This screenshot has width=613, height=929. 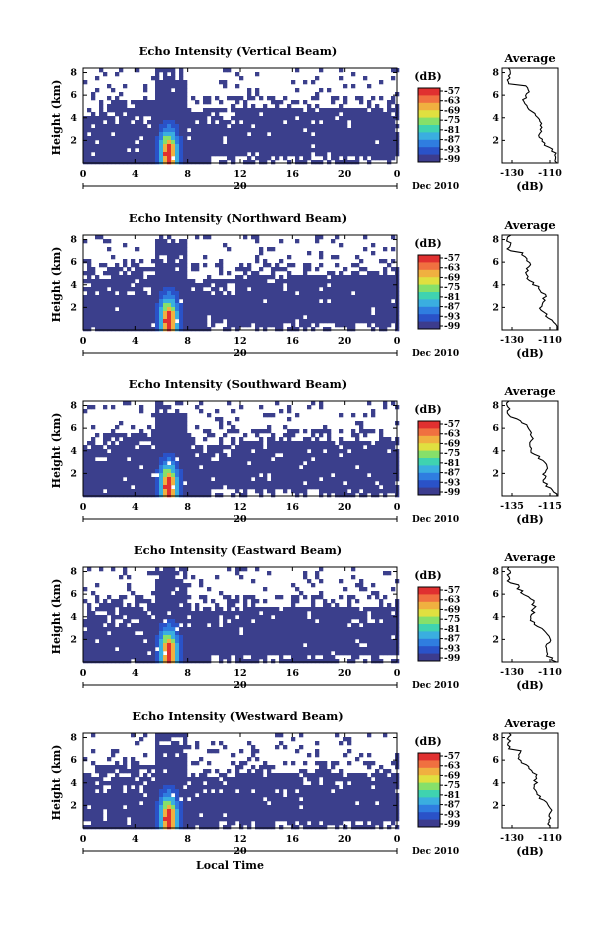 What do you see at coordinates (73, 451) in the screenshot?
I see `y-tick-label: 4` at bounding box center [73, 451].